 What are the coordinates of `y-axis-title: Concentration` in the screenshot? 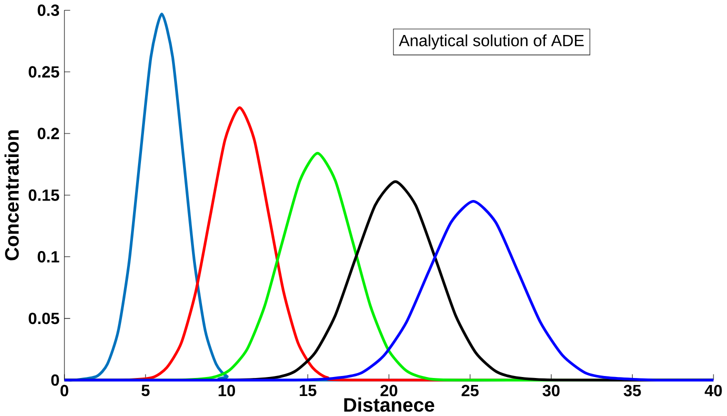 It's located at (11, 195).